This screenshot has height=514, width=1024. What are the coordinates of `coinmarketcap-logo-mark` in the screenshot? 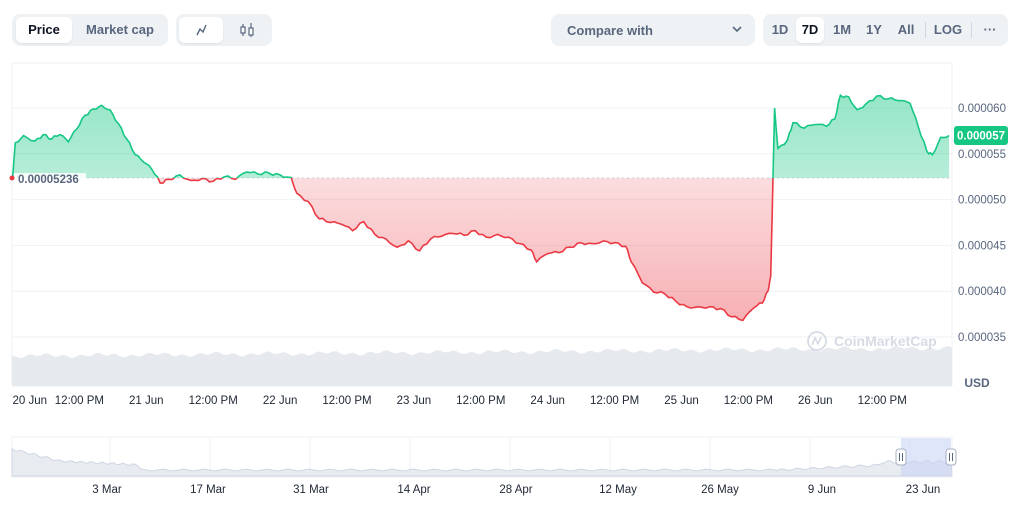 It's located at (816, 341).